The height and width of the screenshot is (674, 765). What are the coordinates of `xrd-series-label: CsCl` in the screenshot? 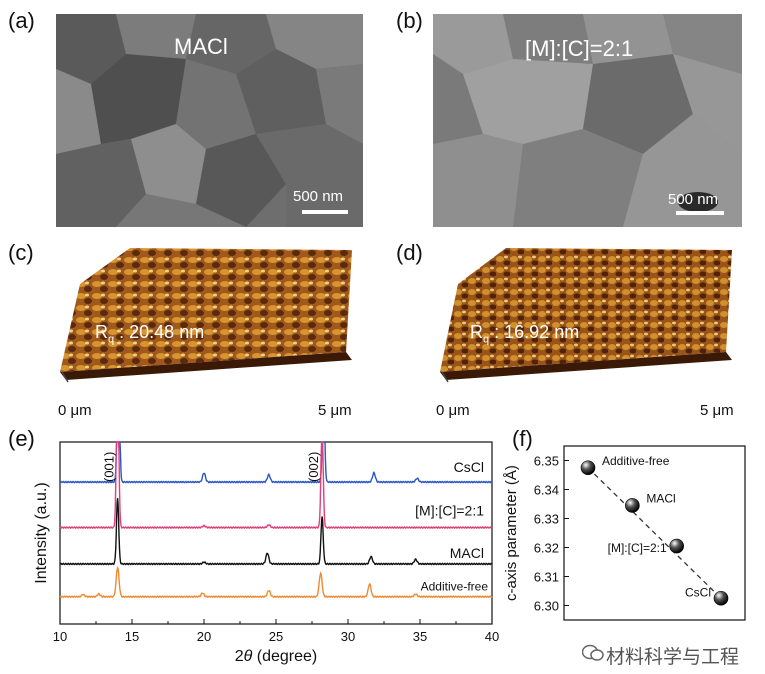 It's located at (469, 467).